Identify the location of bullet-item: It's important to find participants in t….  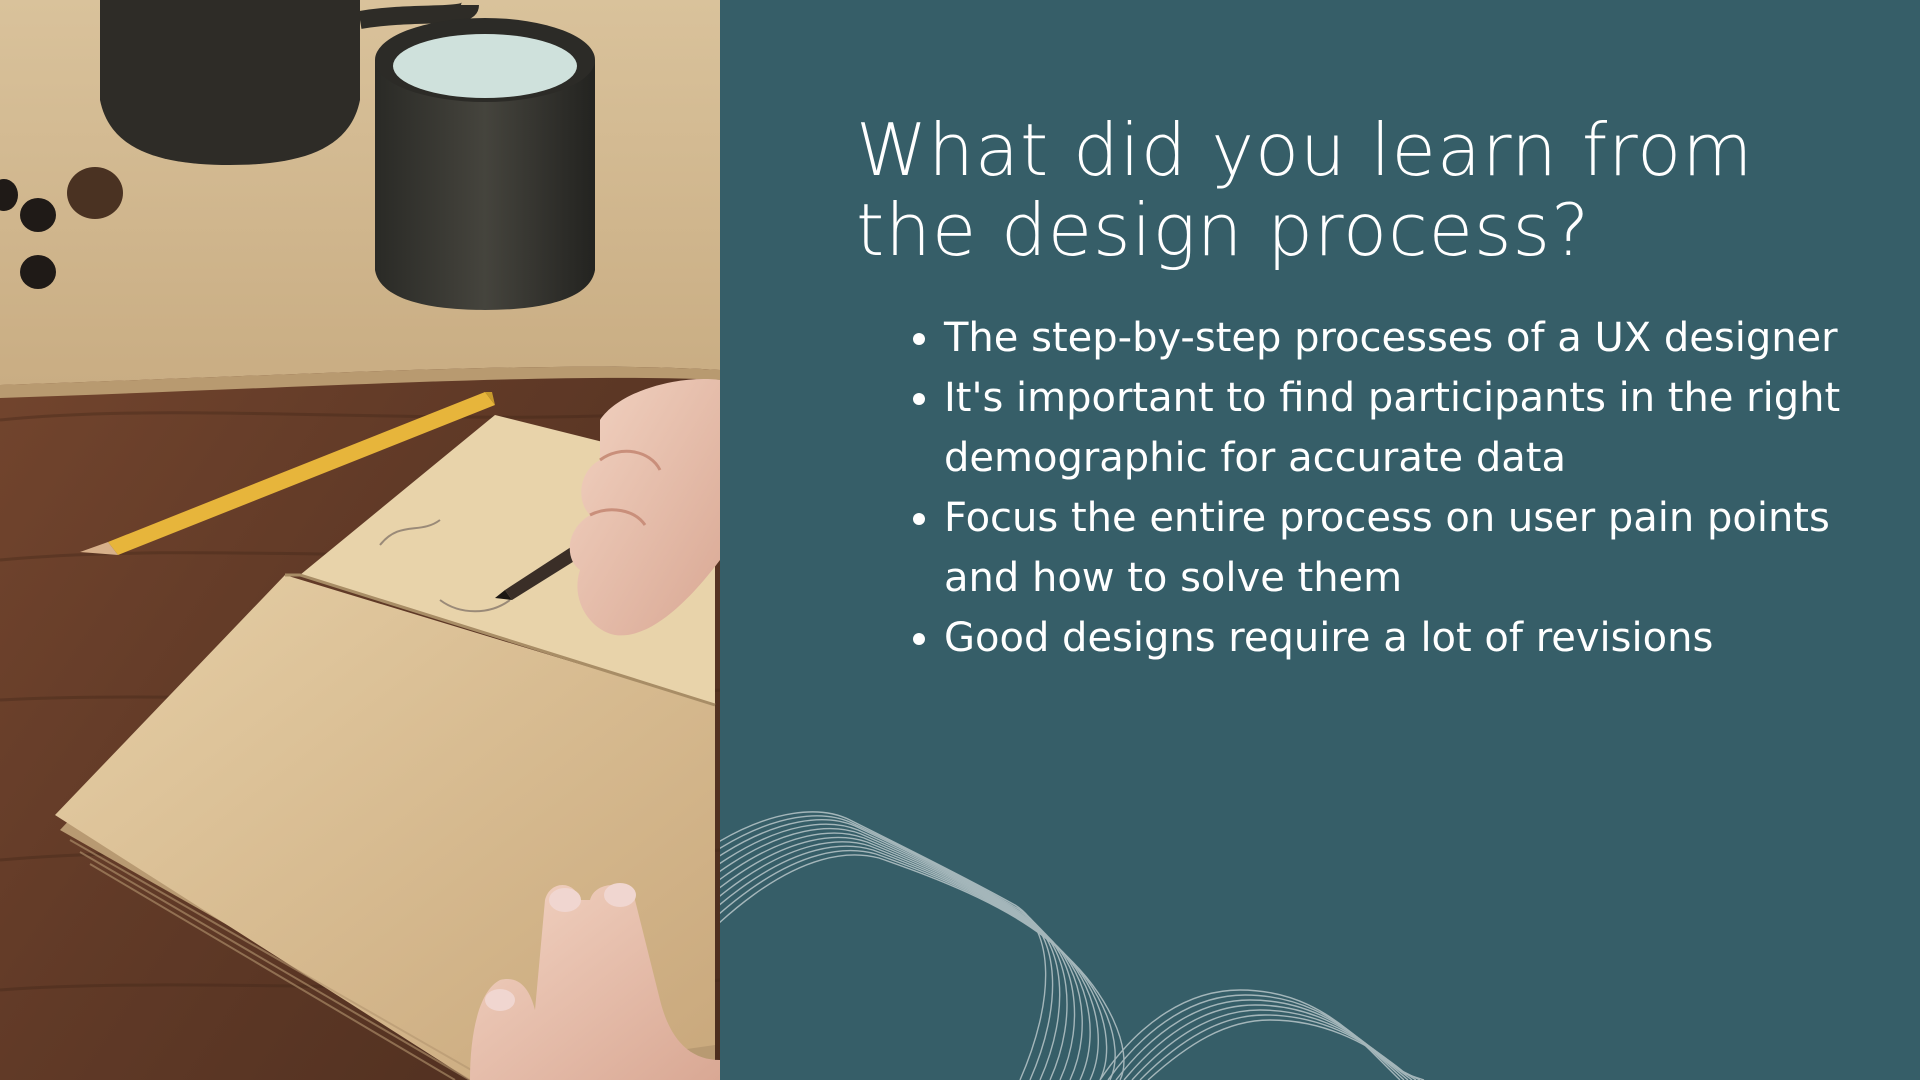
(1404, 428).